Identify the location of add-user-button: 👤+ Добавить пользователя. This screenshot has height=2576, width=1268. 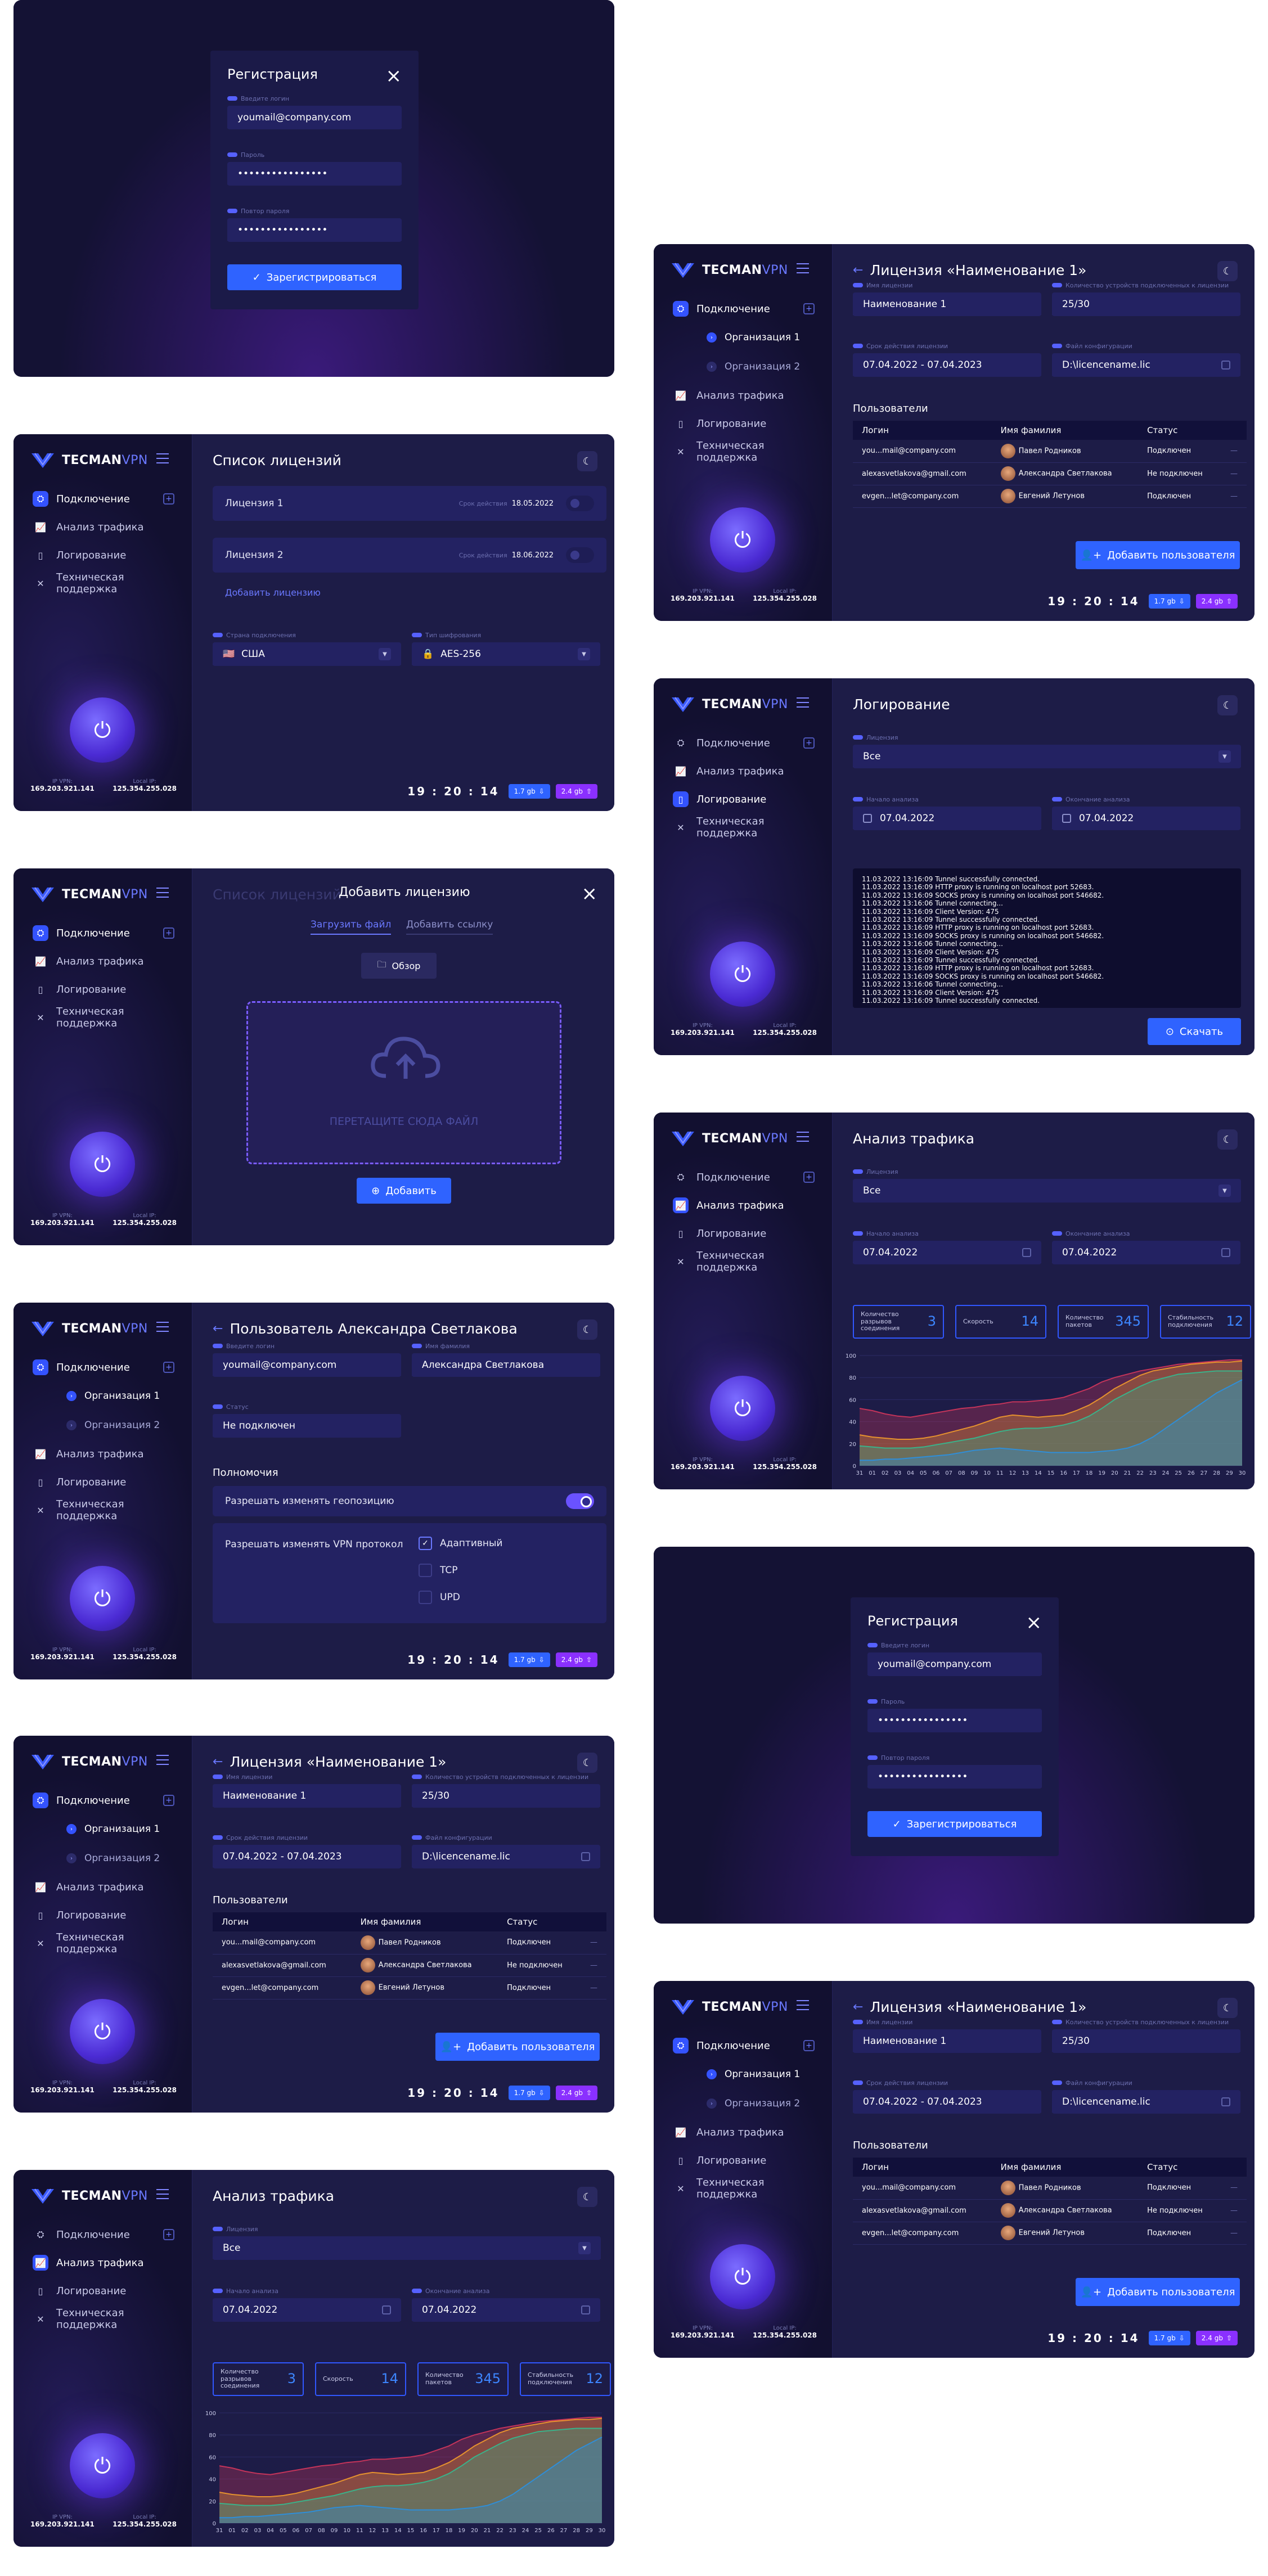
(1158, 2292).